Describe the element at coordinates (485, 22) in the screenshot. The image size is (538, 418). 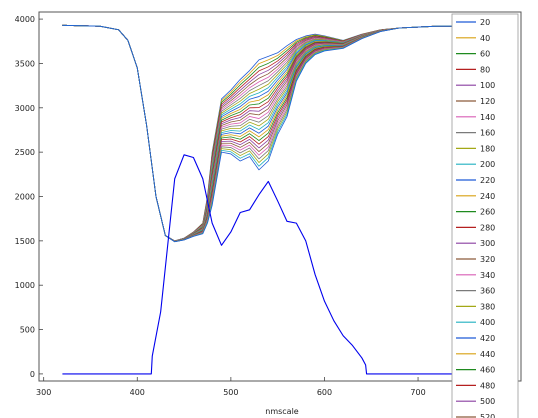
I see `legend-label: 20` at that location.